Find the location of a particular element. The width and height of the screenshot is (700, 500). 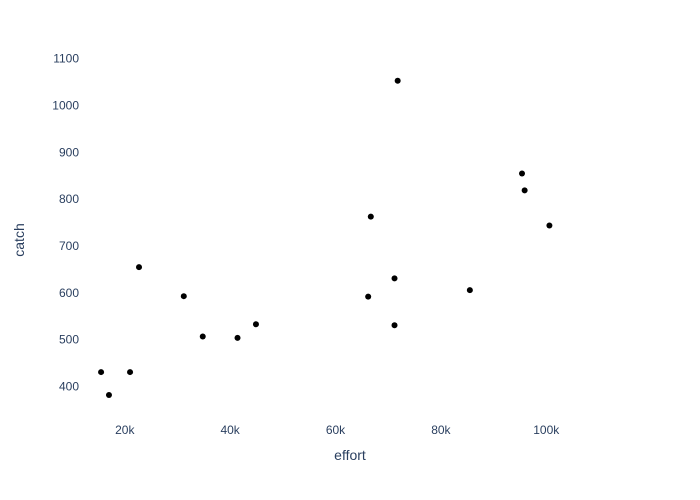

y-tick-label: 500 is located at coordinates (69, 340).